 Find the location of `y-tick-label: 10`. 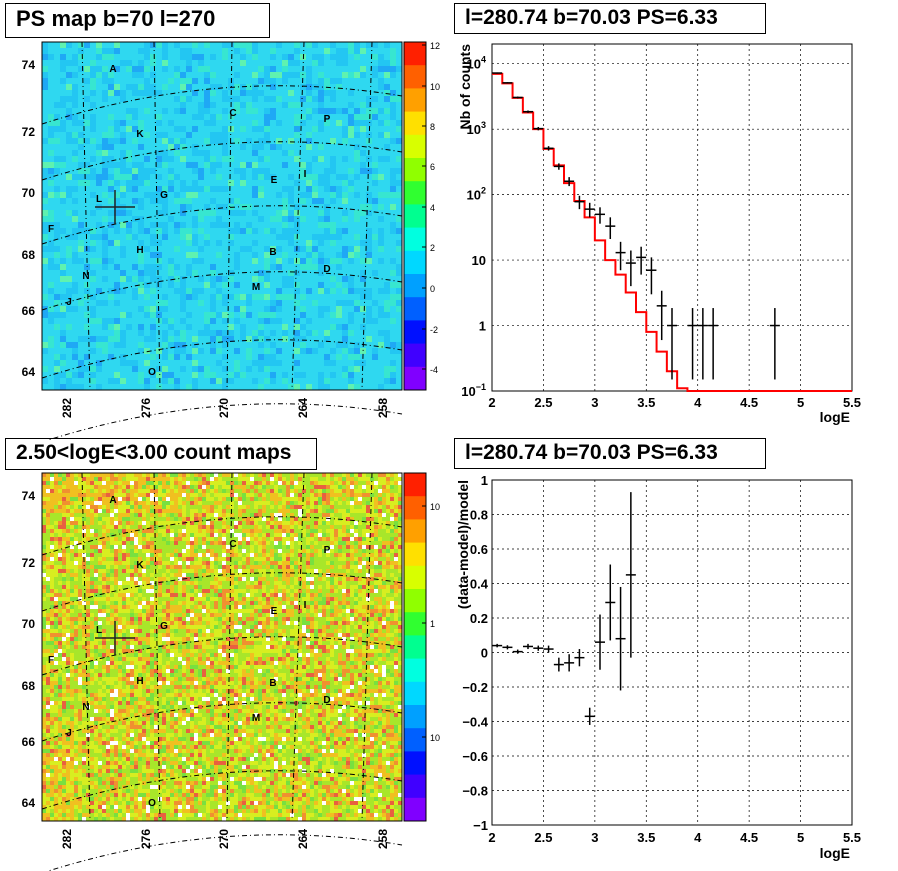

y-tick-label: 10 is located at coordinates (479, 260).